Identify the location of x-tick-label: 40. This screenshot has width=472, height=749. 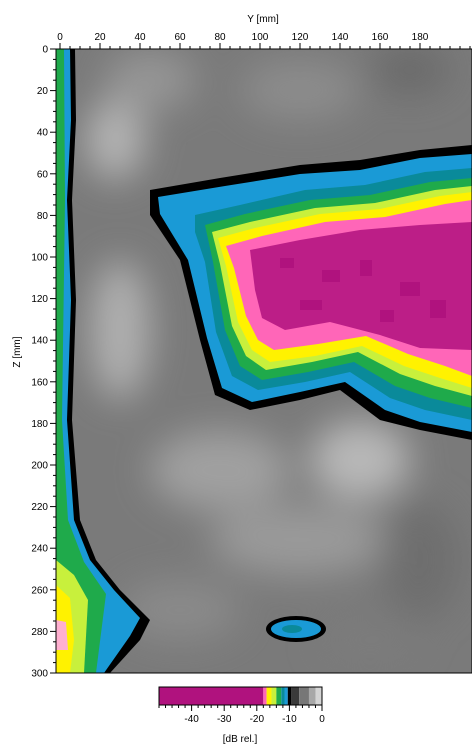
(140, 37).